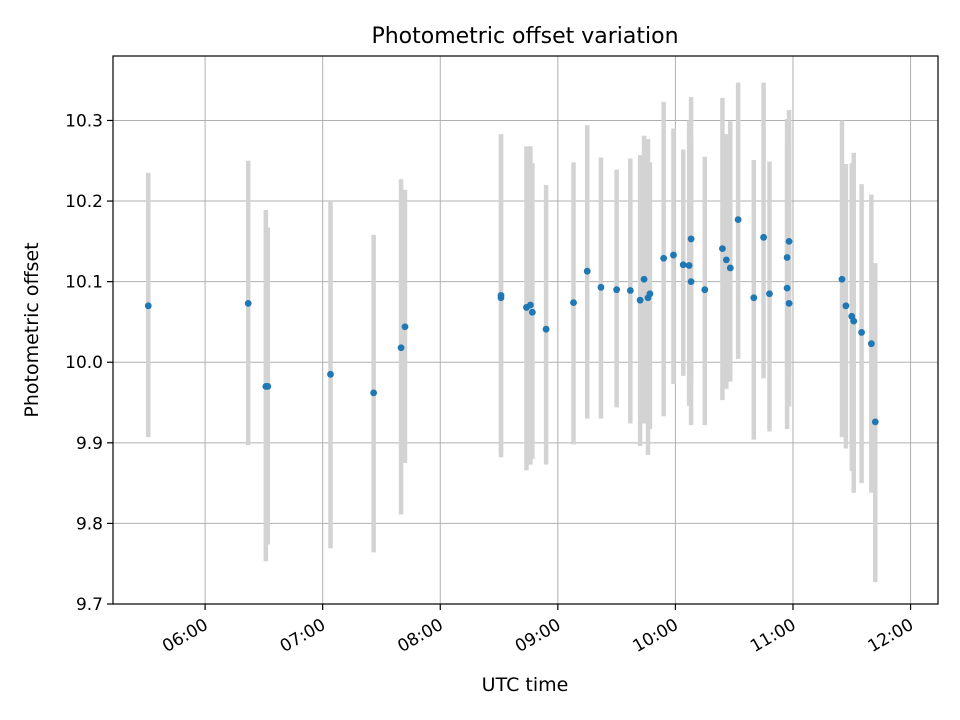 The image size is (960, 720). Describe the element at coordinates (525, 685) in the screenshot. I see `x-axis-label: UTC time` at that location.